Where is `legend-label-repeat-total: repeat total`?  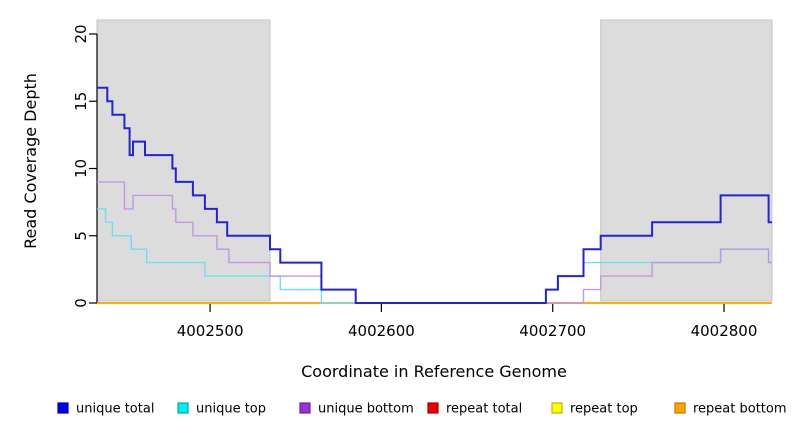 legend-label-repeat-total: repeat total is located at coordinates (484, 409).